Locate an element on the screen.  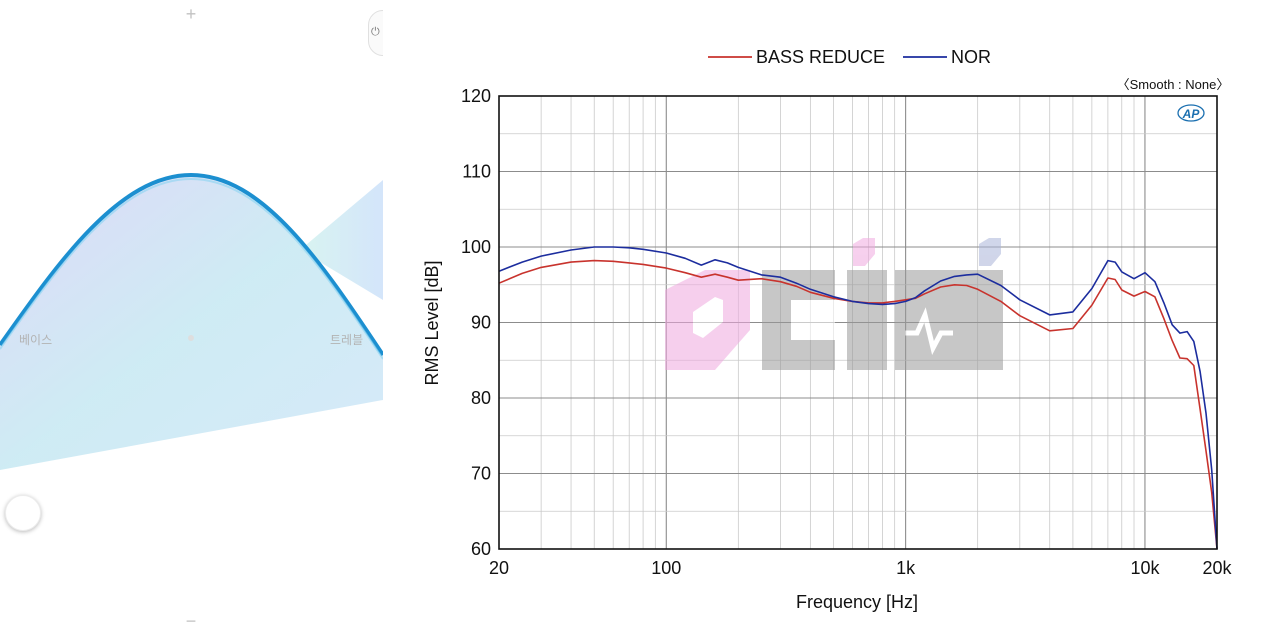
eq-main-fill is located at coordinates (191, 322).